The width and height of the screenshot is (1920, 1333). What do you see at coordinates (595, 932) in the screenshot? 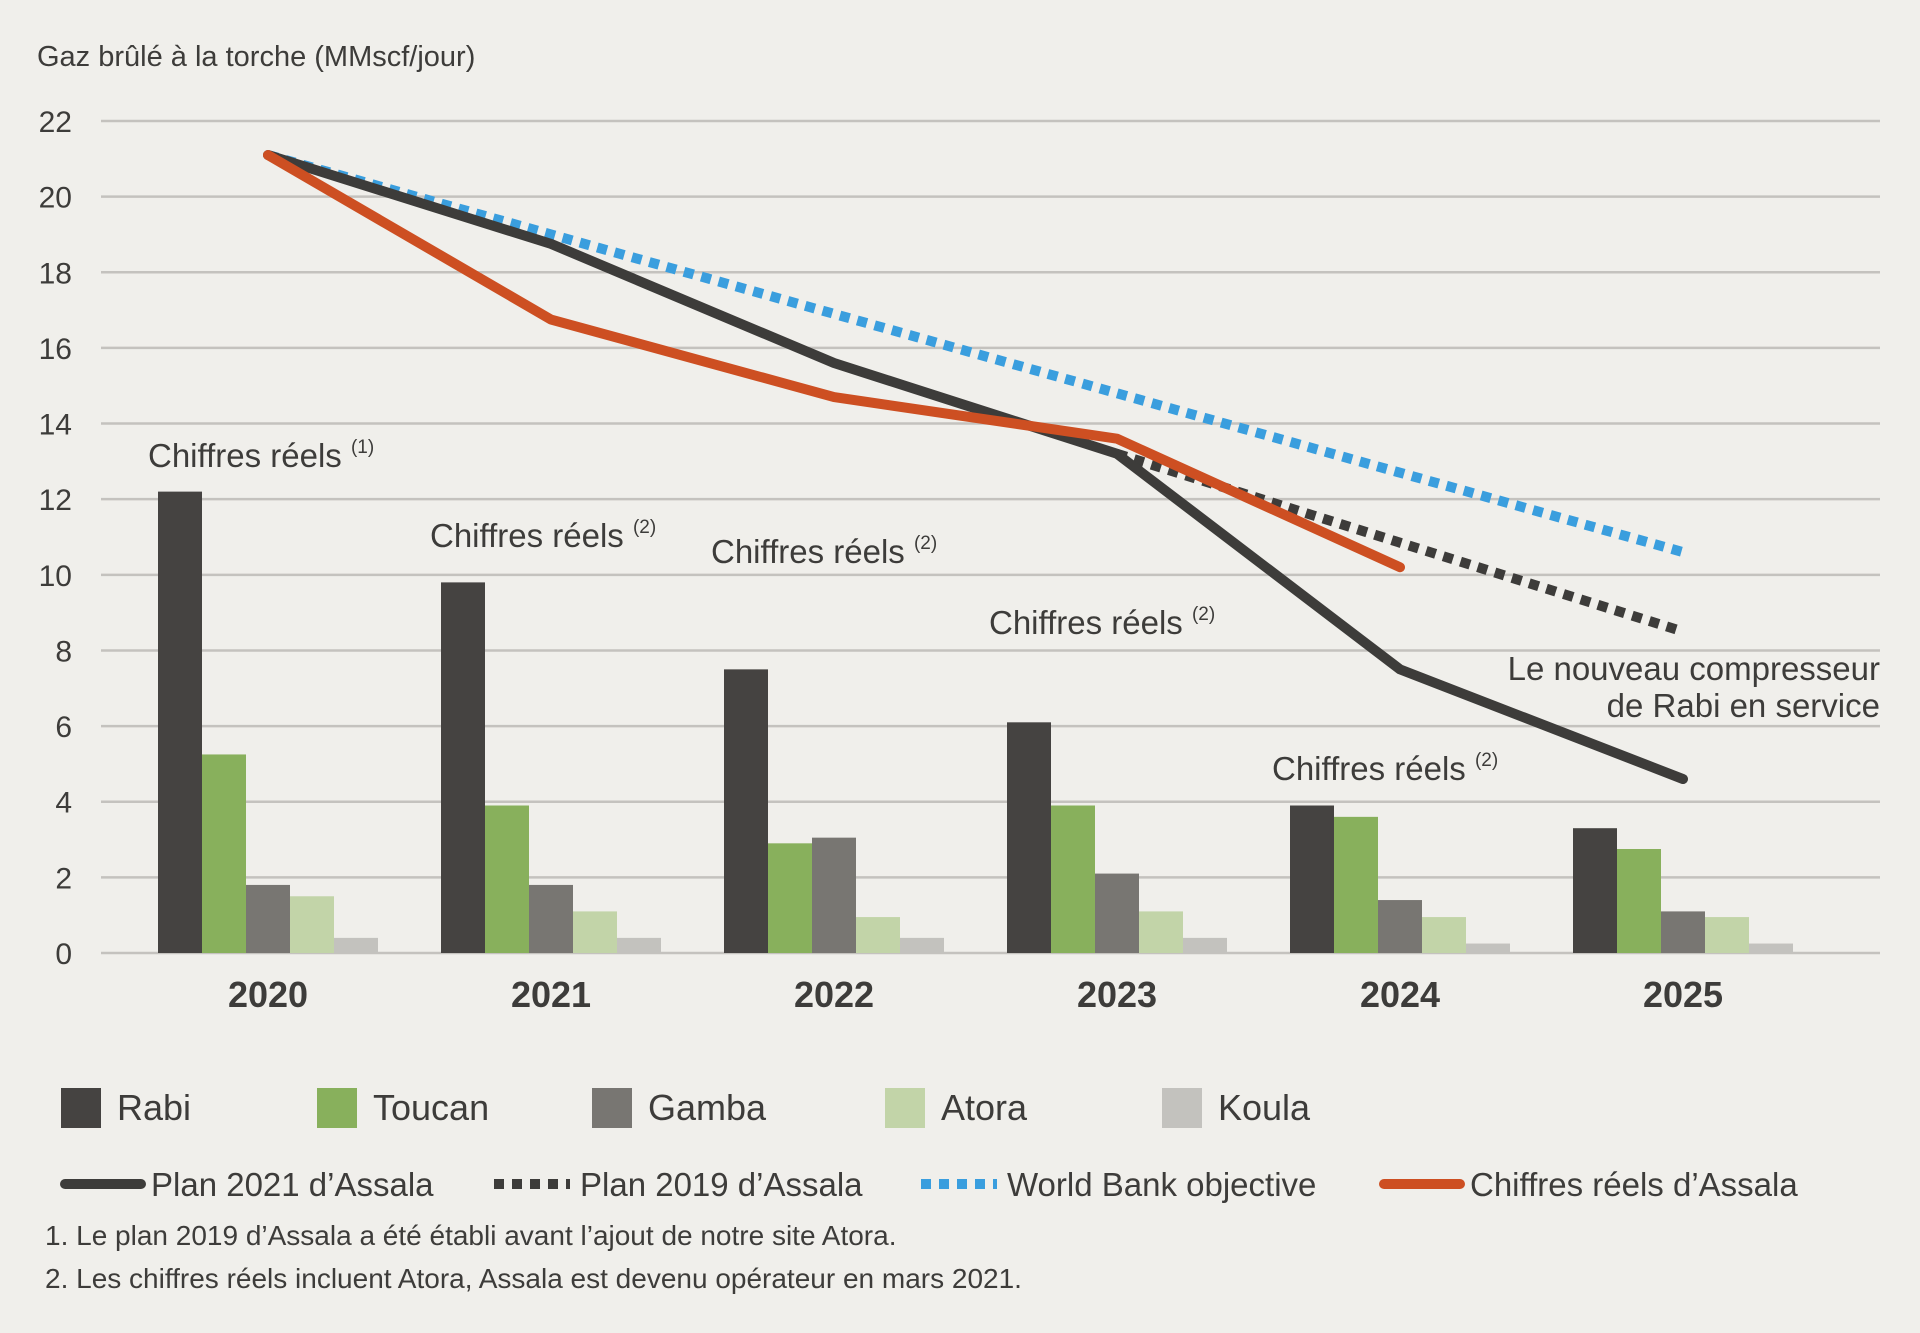
I see `bar-atora-2021` at bounding box center [595, 932].